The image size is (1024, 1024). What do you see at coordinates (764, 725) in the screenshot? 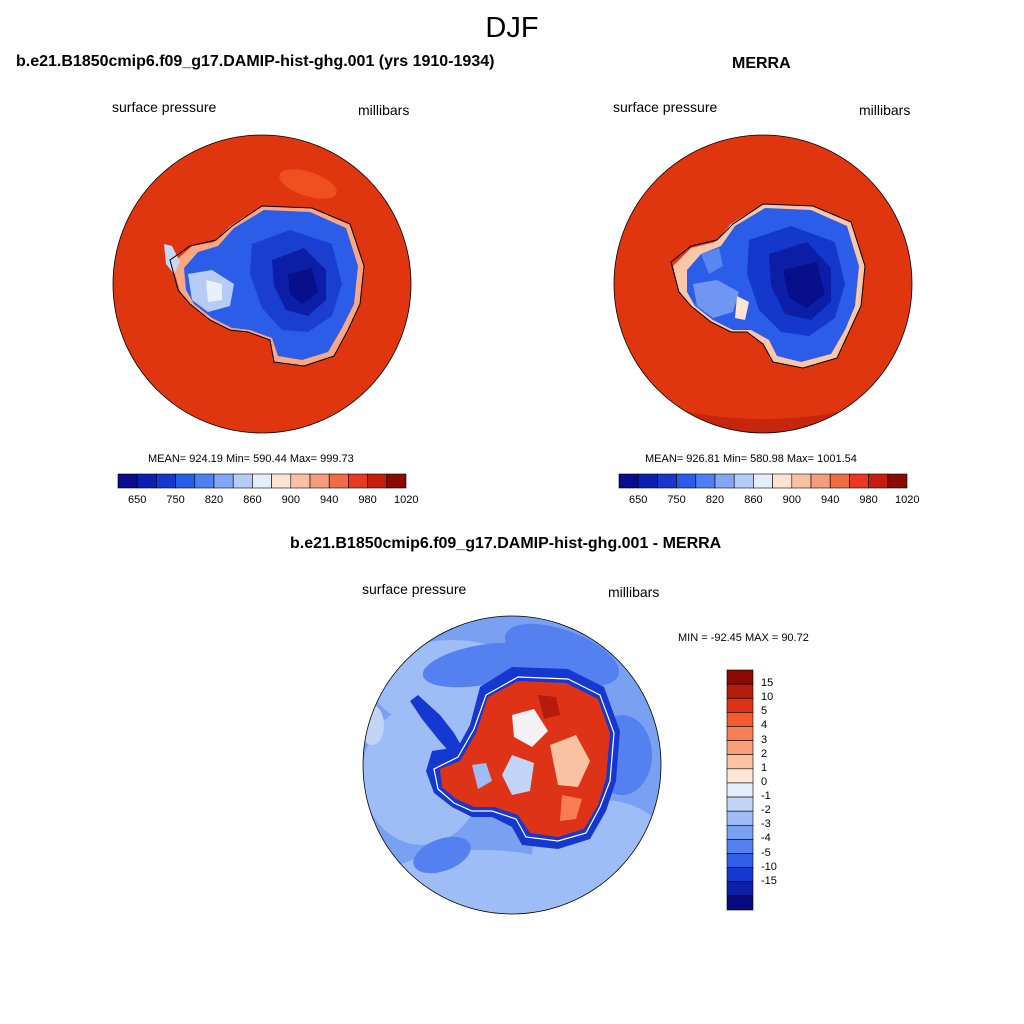
I see `colorbar-tick-label: 4` at bounding box center [764, 725].